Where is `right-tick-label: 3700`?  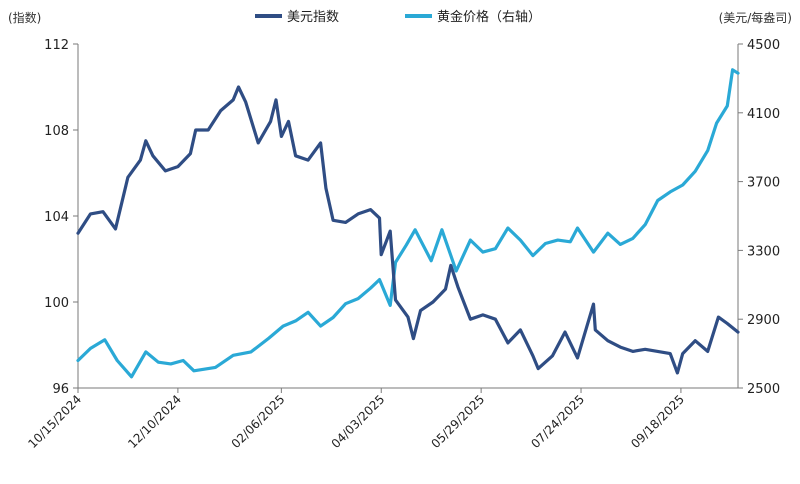 right-tick-label: 3700 is located at coordinates (763, 183).